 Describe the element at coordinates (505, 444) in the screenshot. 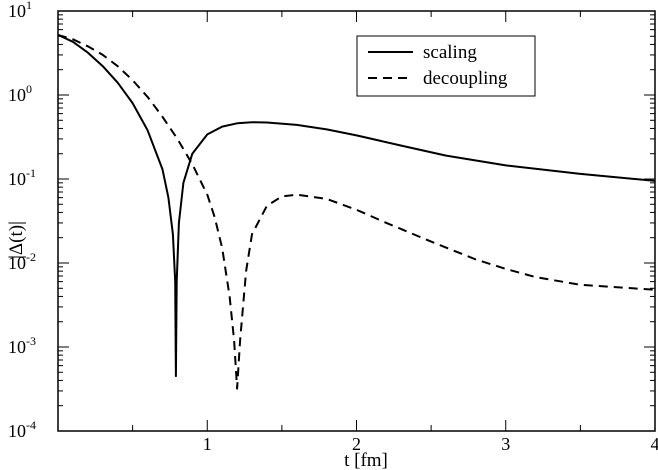

I see `x-tick-label: 3` at that location.